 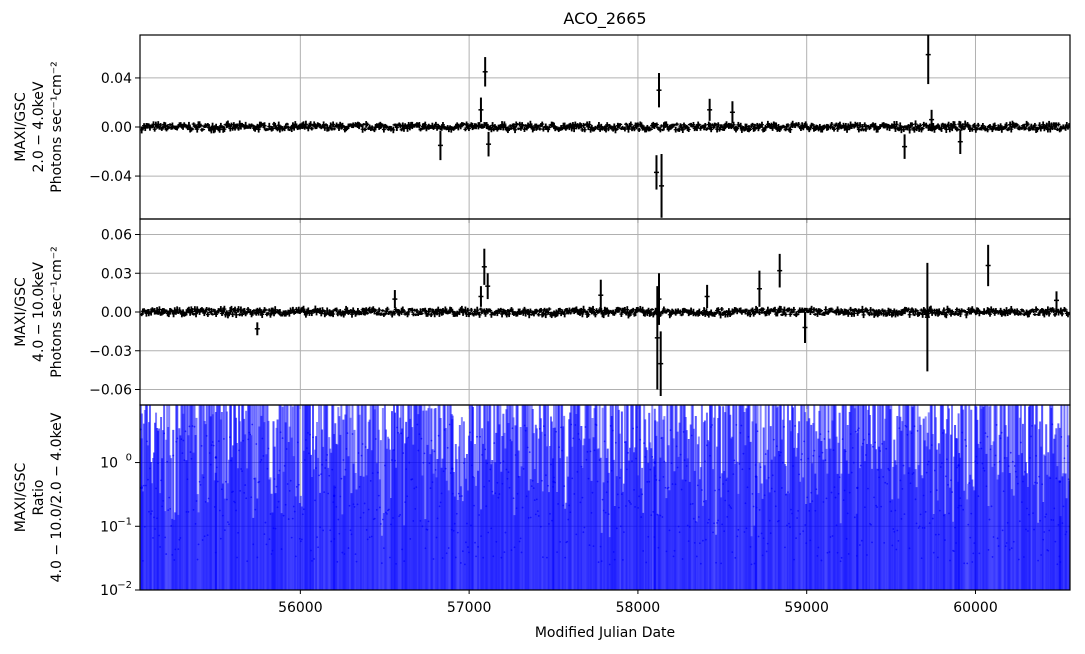 What do you see at coordinates (116, 128) in the screenshot?
I see `y-tick-label: 0.00` at bounding box center [116, 128].